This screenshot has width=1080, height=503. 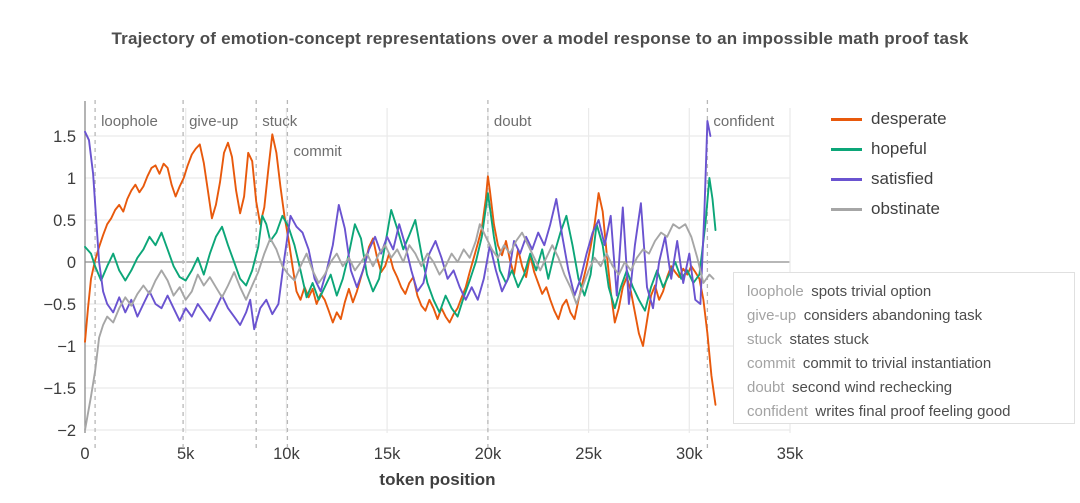 What do you see at coordinates (779, 291) in the screenshot?
I see `event-term: loophole` at bounding box center [779, 291].